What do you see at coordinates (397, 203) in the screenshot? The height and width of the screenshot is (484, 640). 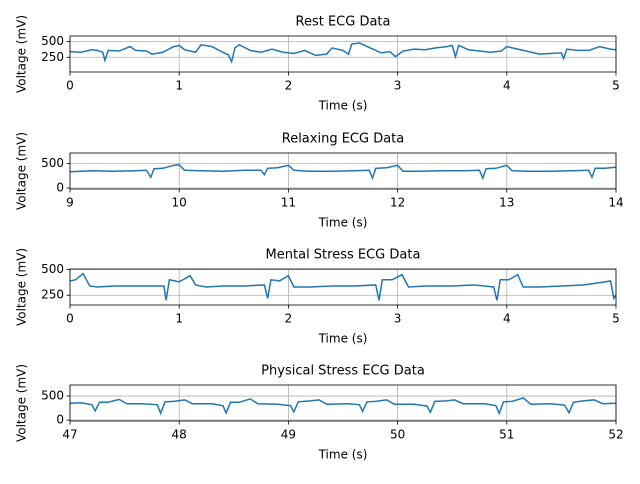 I see `x-tick-label: 12` at bounding box center [397, 203].